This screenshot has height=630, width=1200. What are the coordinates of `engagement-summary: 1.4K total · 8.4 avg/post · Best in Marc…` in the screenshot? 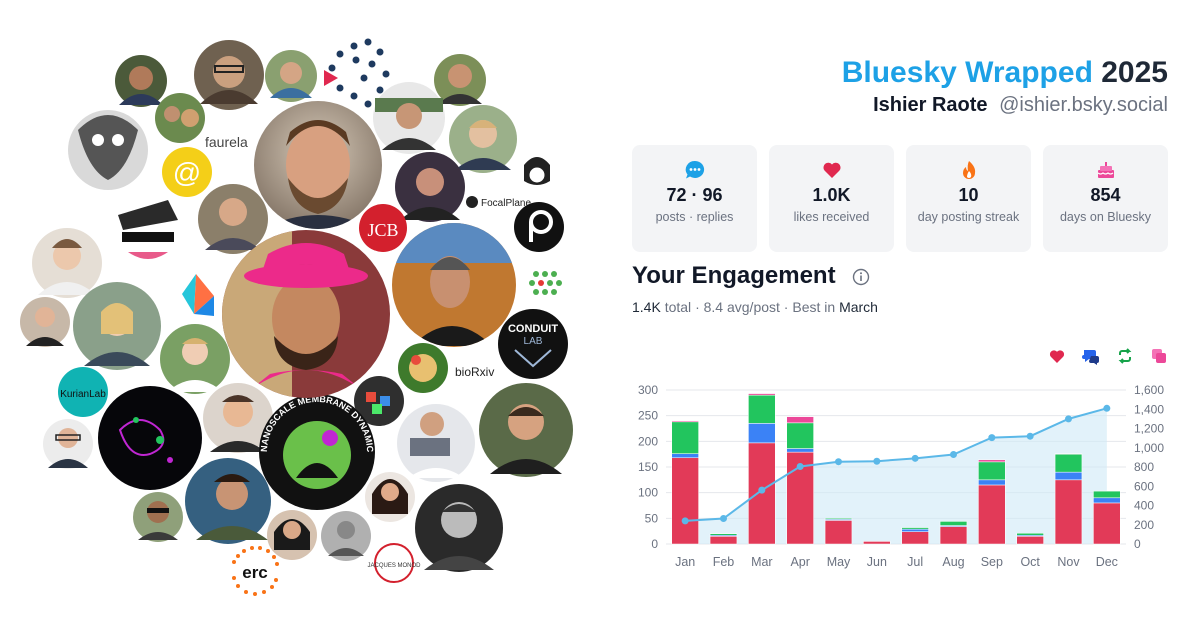 It's located at (755, 307).